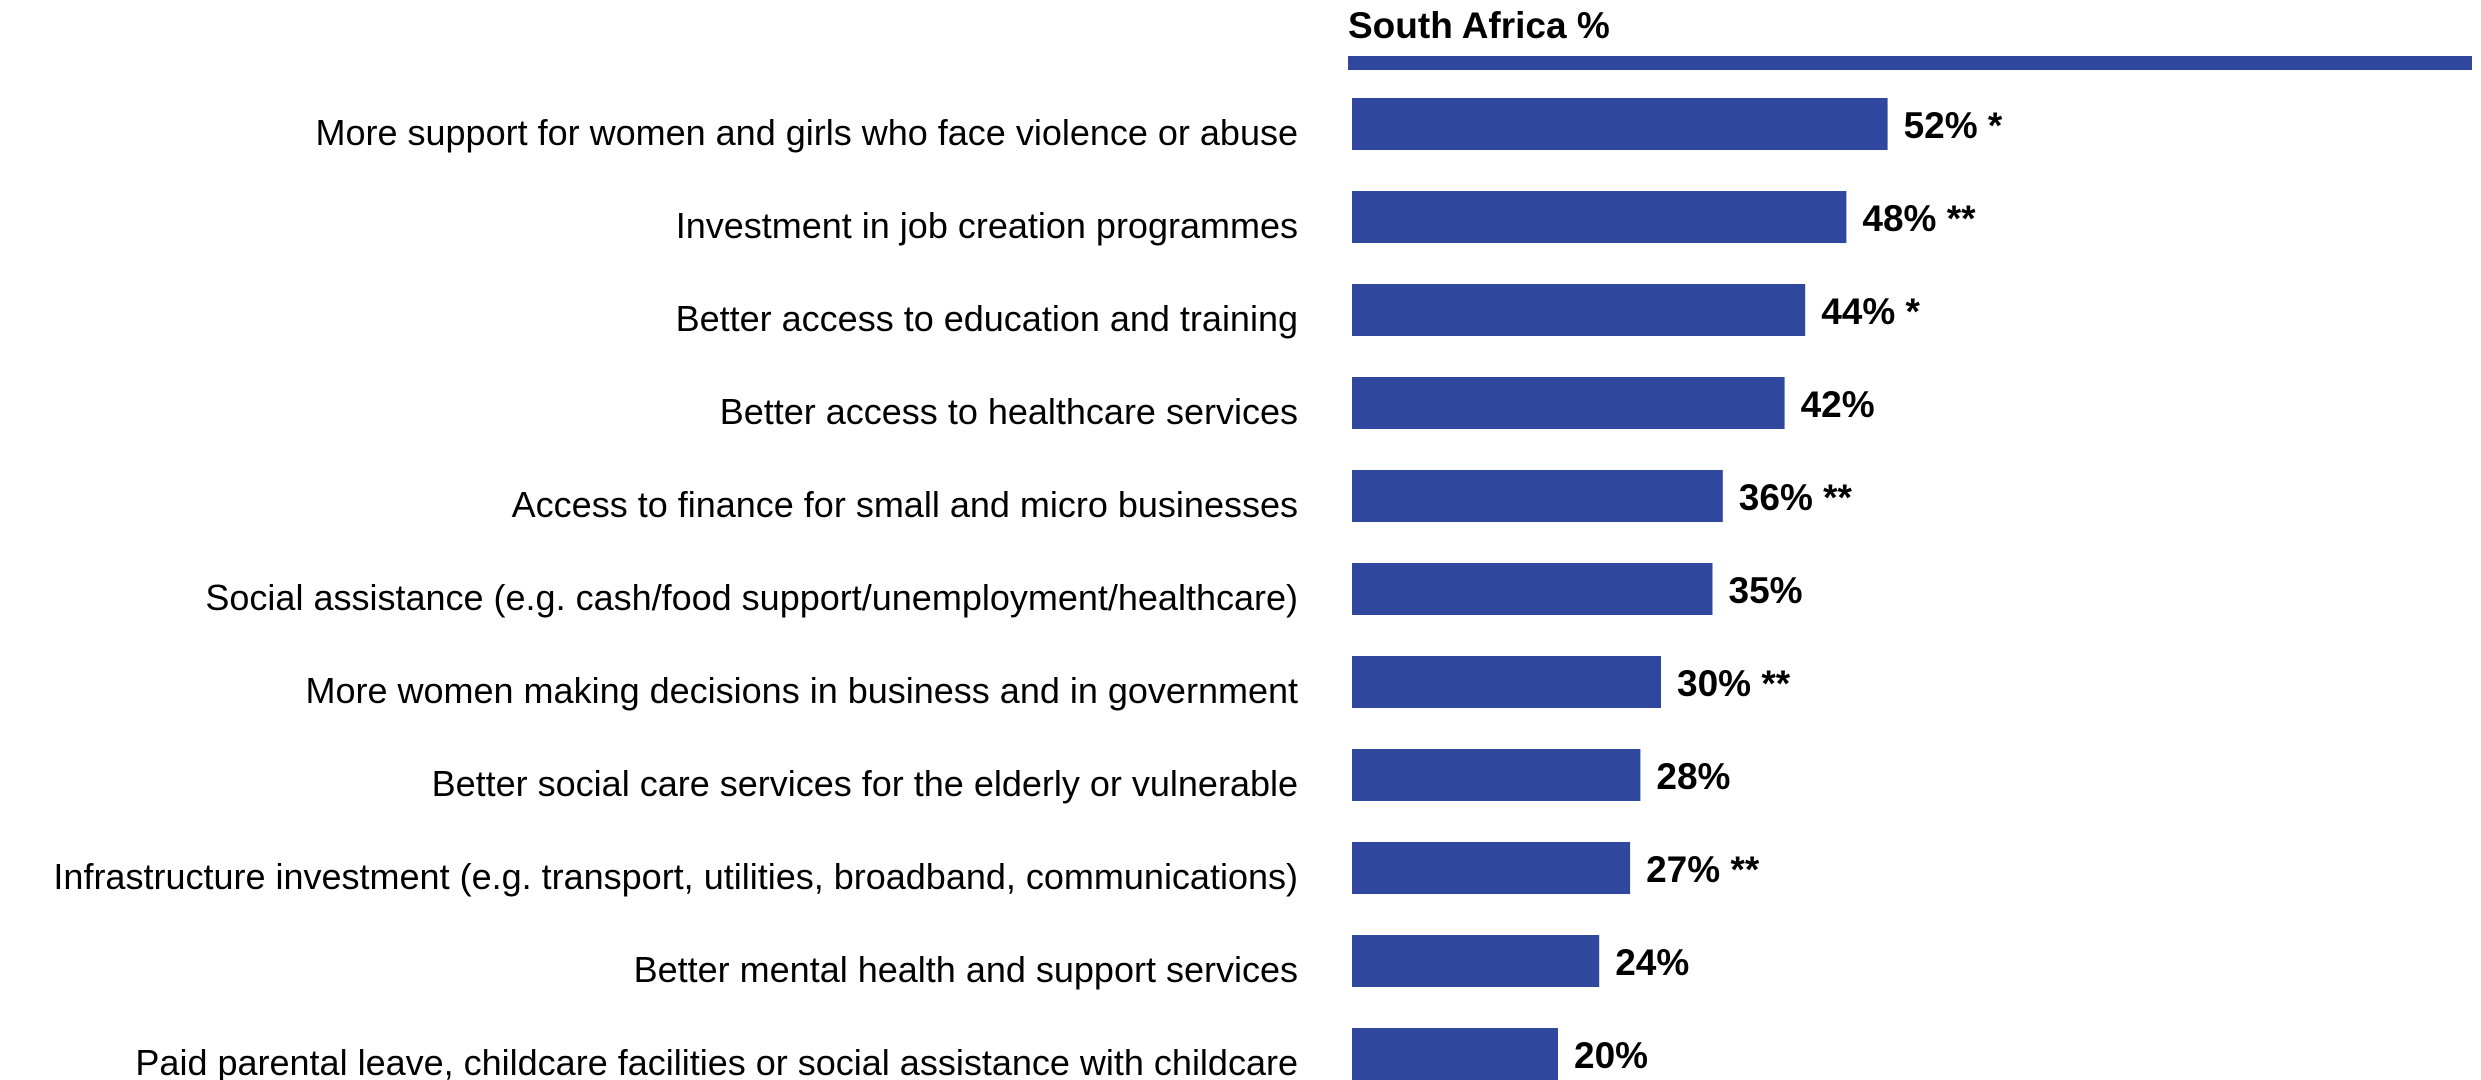 The width and height of the screenshot is (2481, 1080). Describe the element at coordinates (1734, 683) in the screenshot. I see `value-label: 30% **` at that location.